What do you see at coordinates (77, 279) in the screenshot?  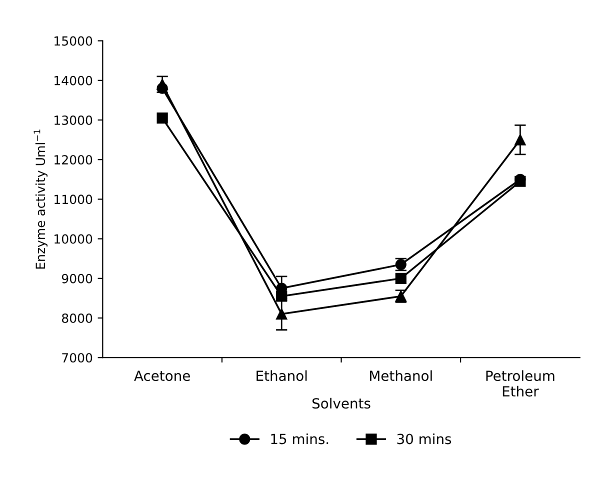 I see `y-tick-label: 9000` at bounding box center [77, 279].